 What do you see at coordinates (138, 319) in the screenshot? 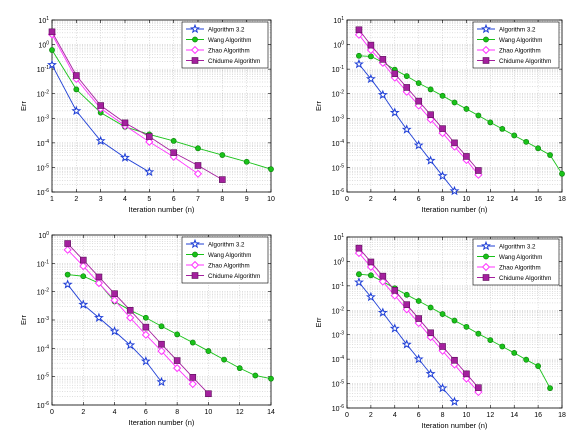
I see `series-line` at bounding box center [138, 319].